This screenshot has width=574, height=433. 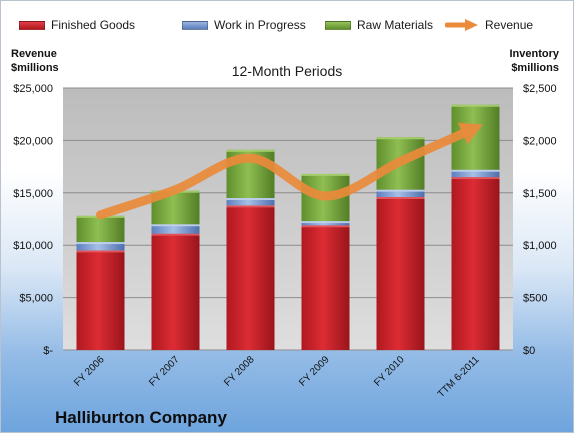 I want to click on left-tick-label: $-, so click(x=48, y=351).